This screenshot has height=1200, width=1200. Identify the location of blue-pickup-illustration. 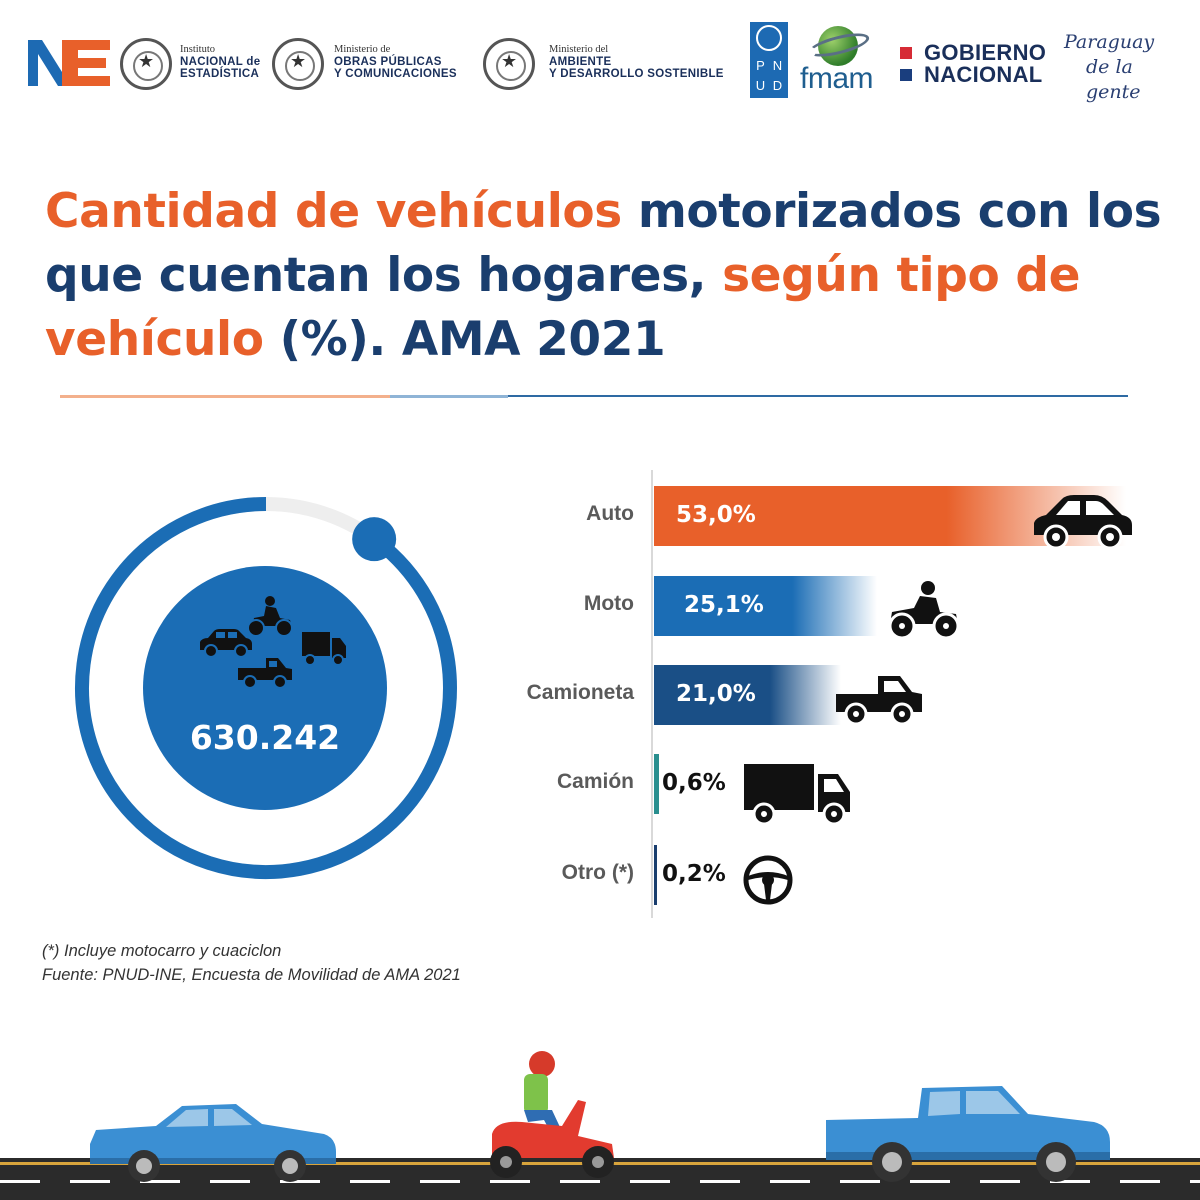
(968, 1134).